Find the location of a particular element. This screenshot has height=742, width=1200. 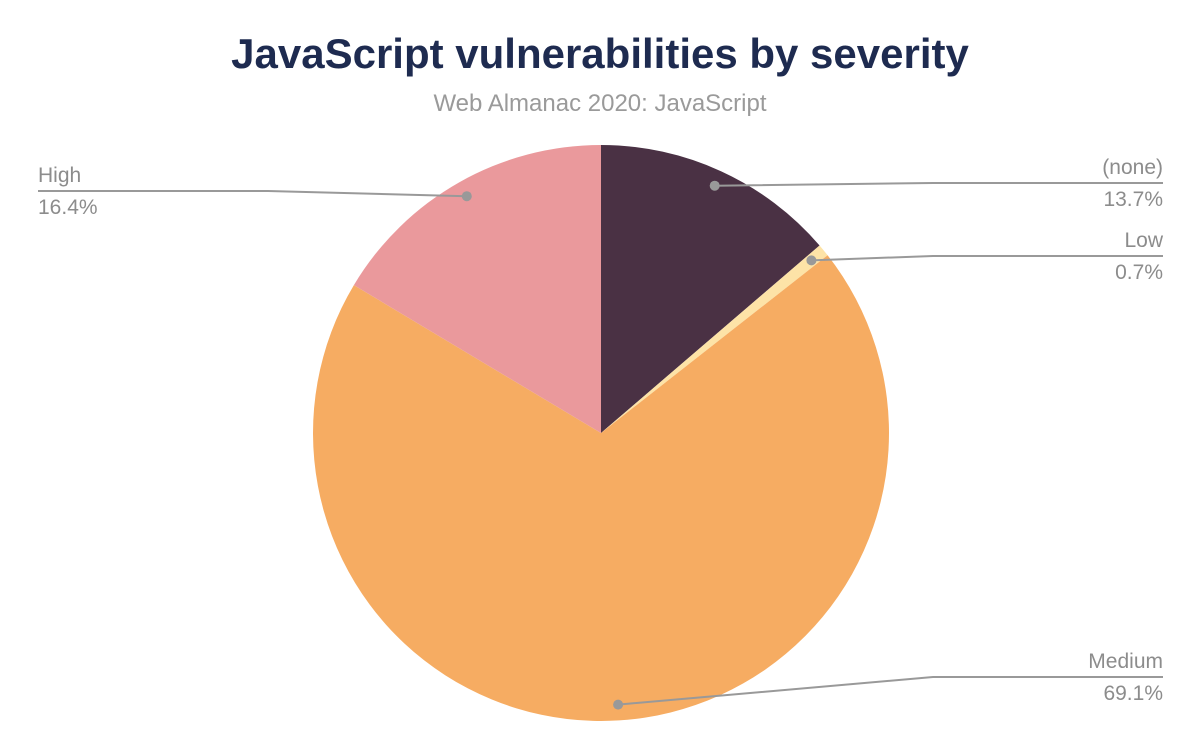

callout-line-low is located at coordinates (987, 258).